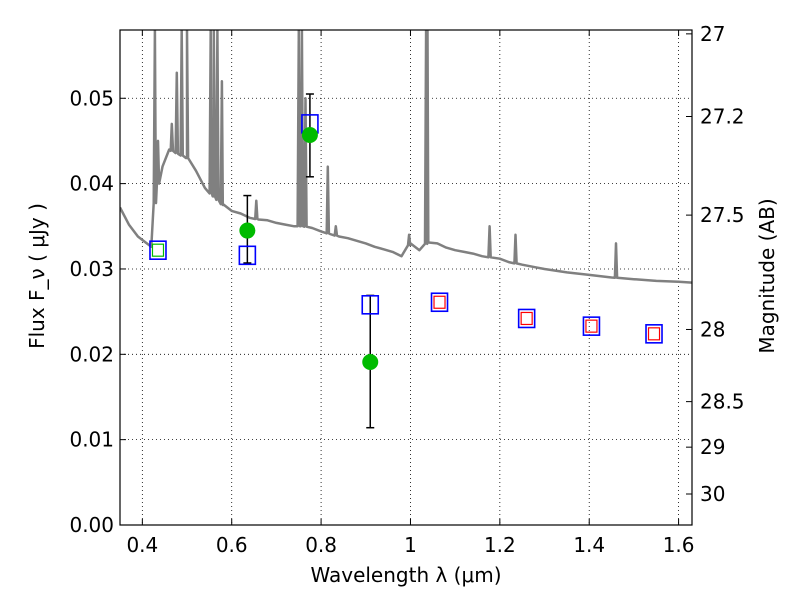  I want to click on mag-tick-label: 28, so click(712, 329).